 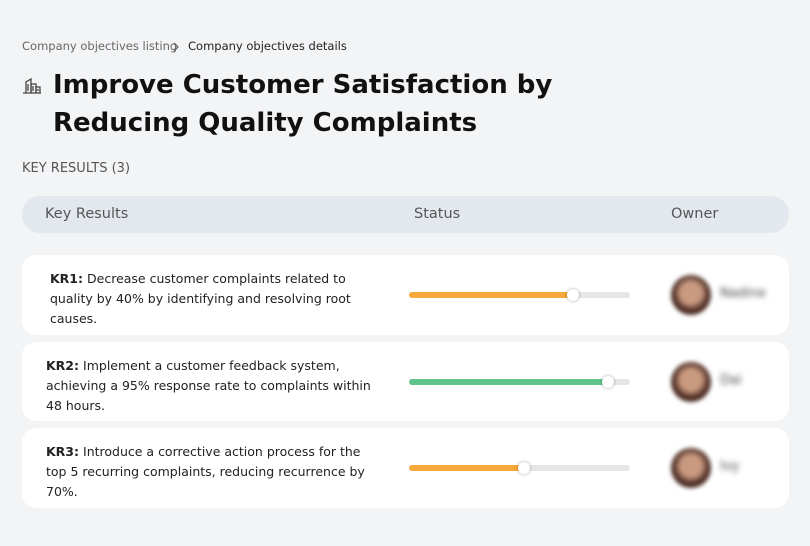 What do you see at coordinates (76, 168) in the screenshot?
I see `section-label: KEY RESULTS (3)` at bounding box center [76, 168].